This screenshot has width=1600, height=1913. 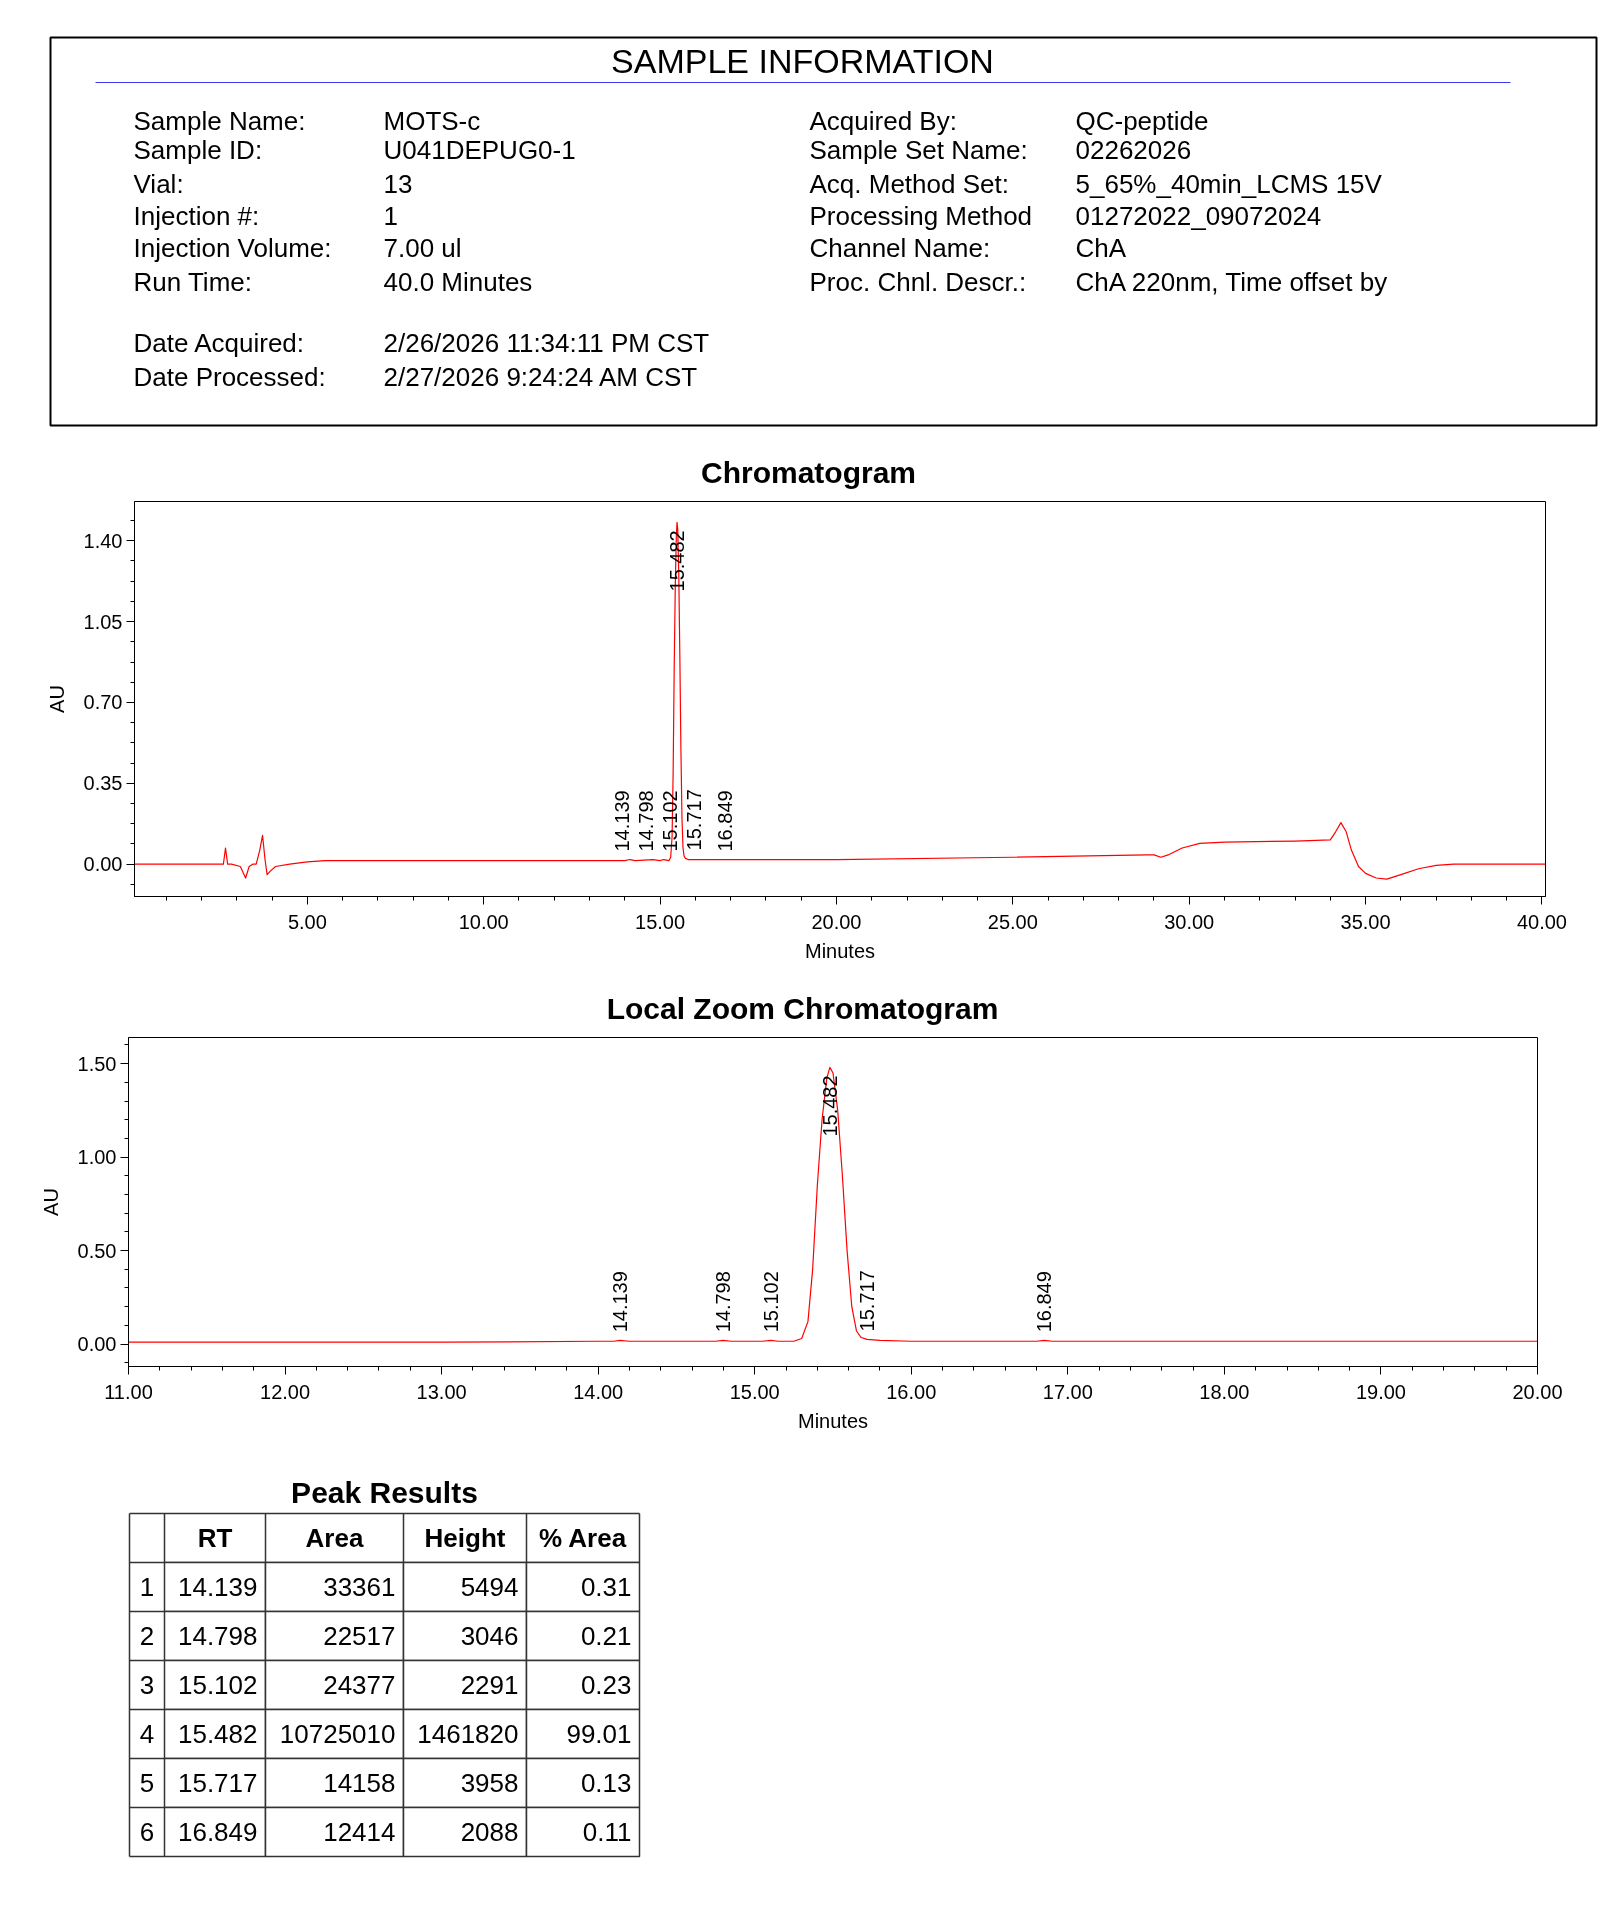 I want to click on data-label: 10725010, so click(x=337, y=1734).